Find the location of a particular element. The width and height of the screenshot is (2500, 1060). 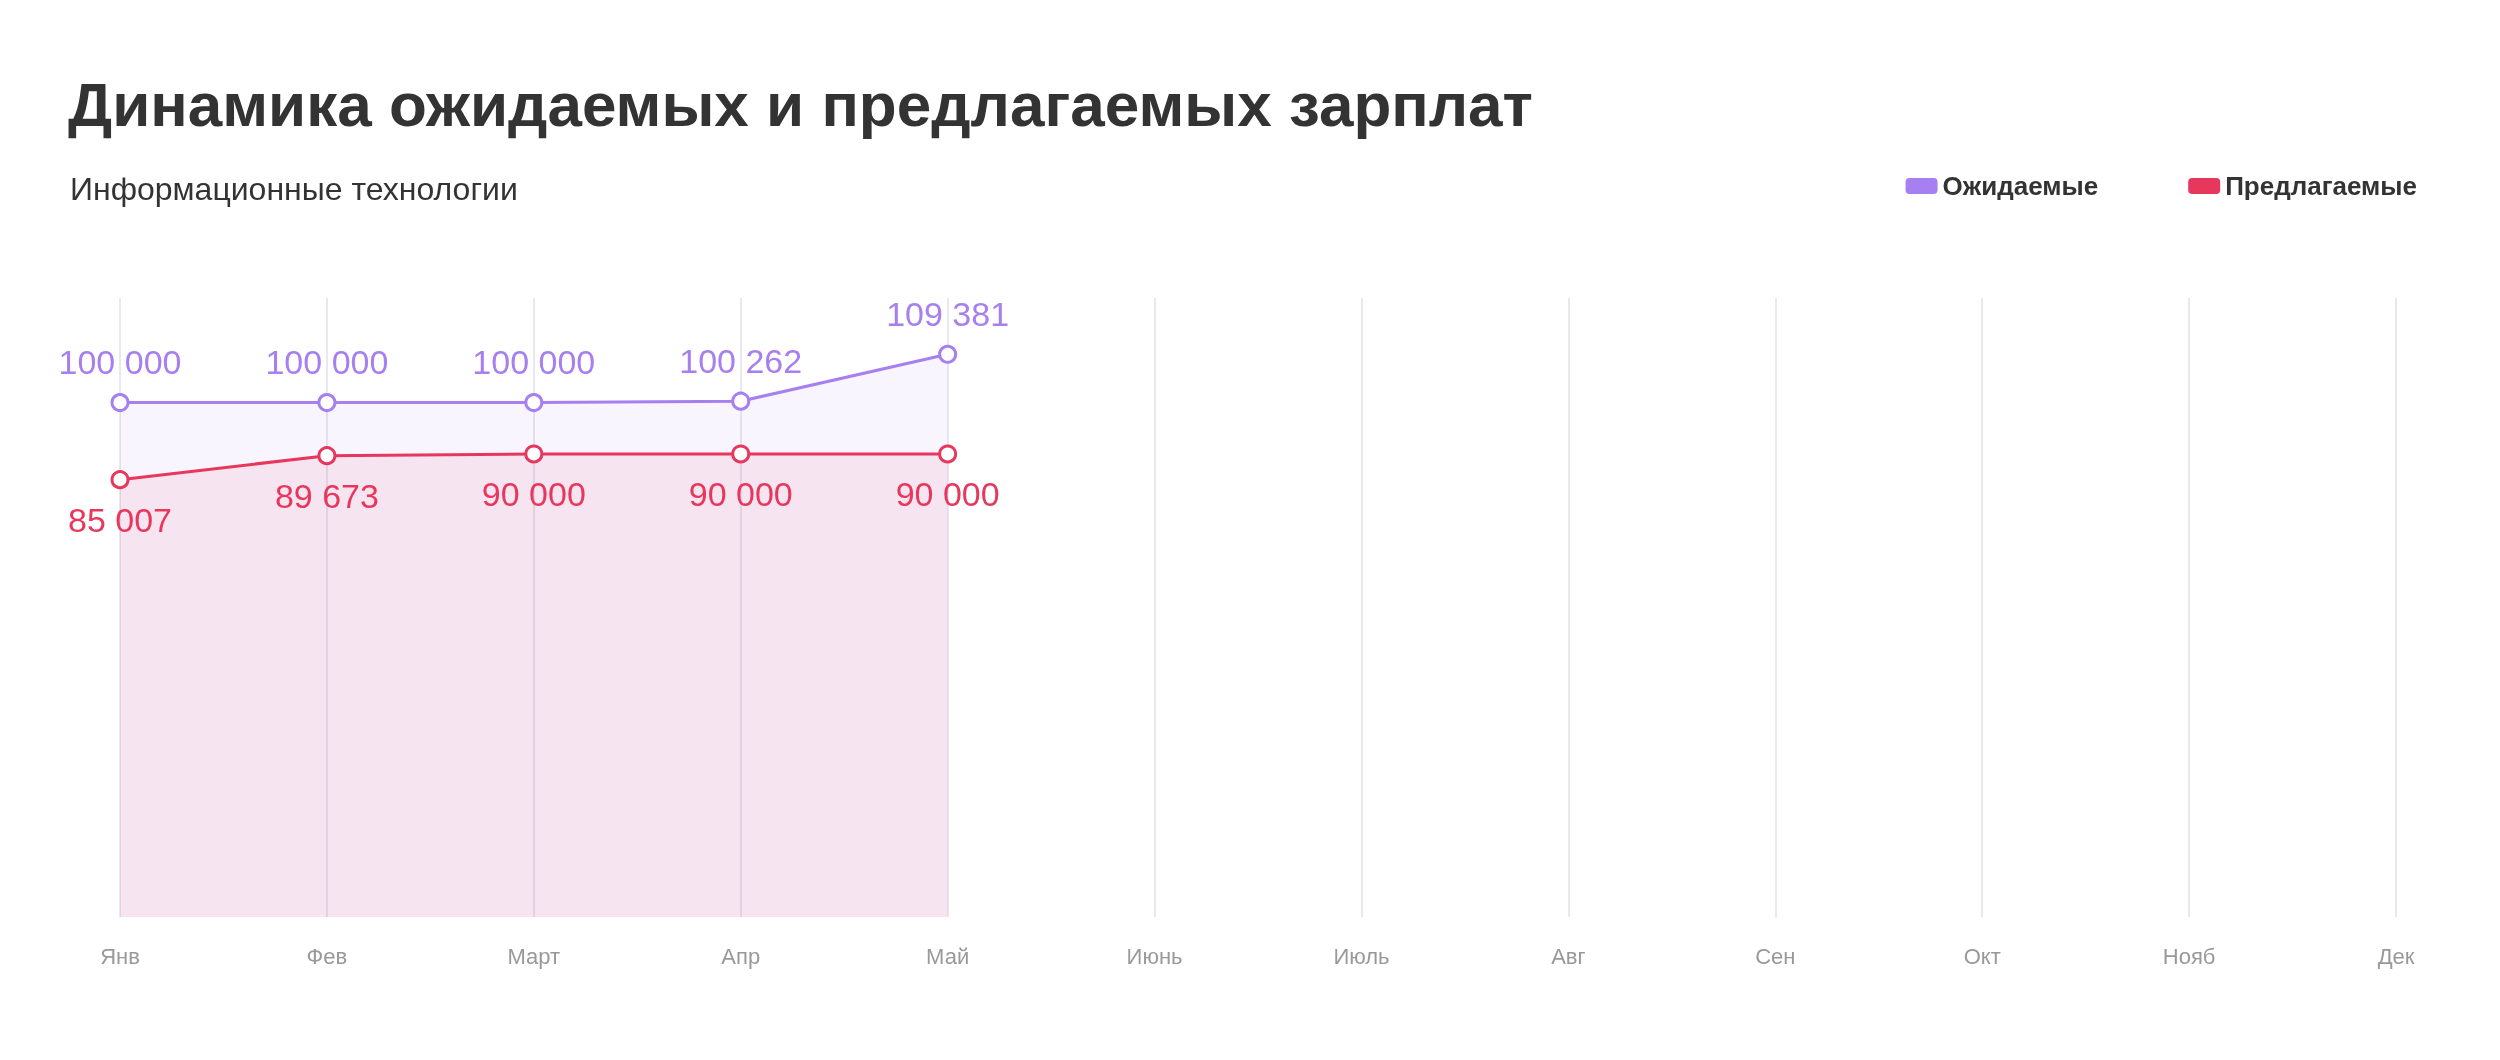

chart-subtitle: Информационные технологии is located at coordinates (294, 189).